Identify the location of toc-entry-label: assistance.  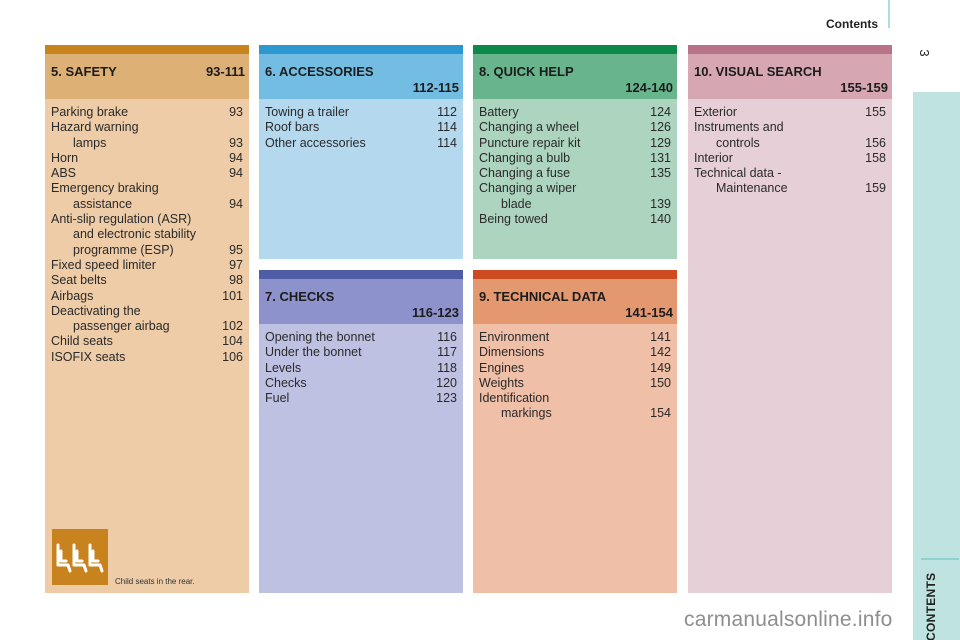
(103, 203).